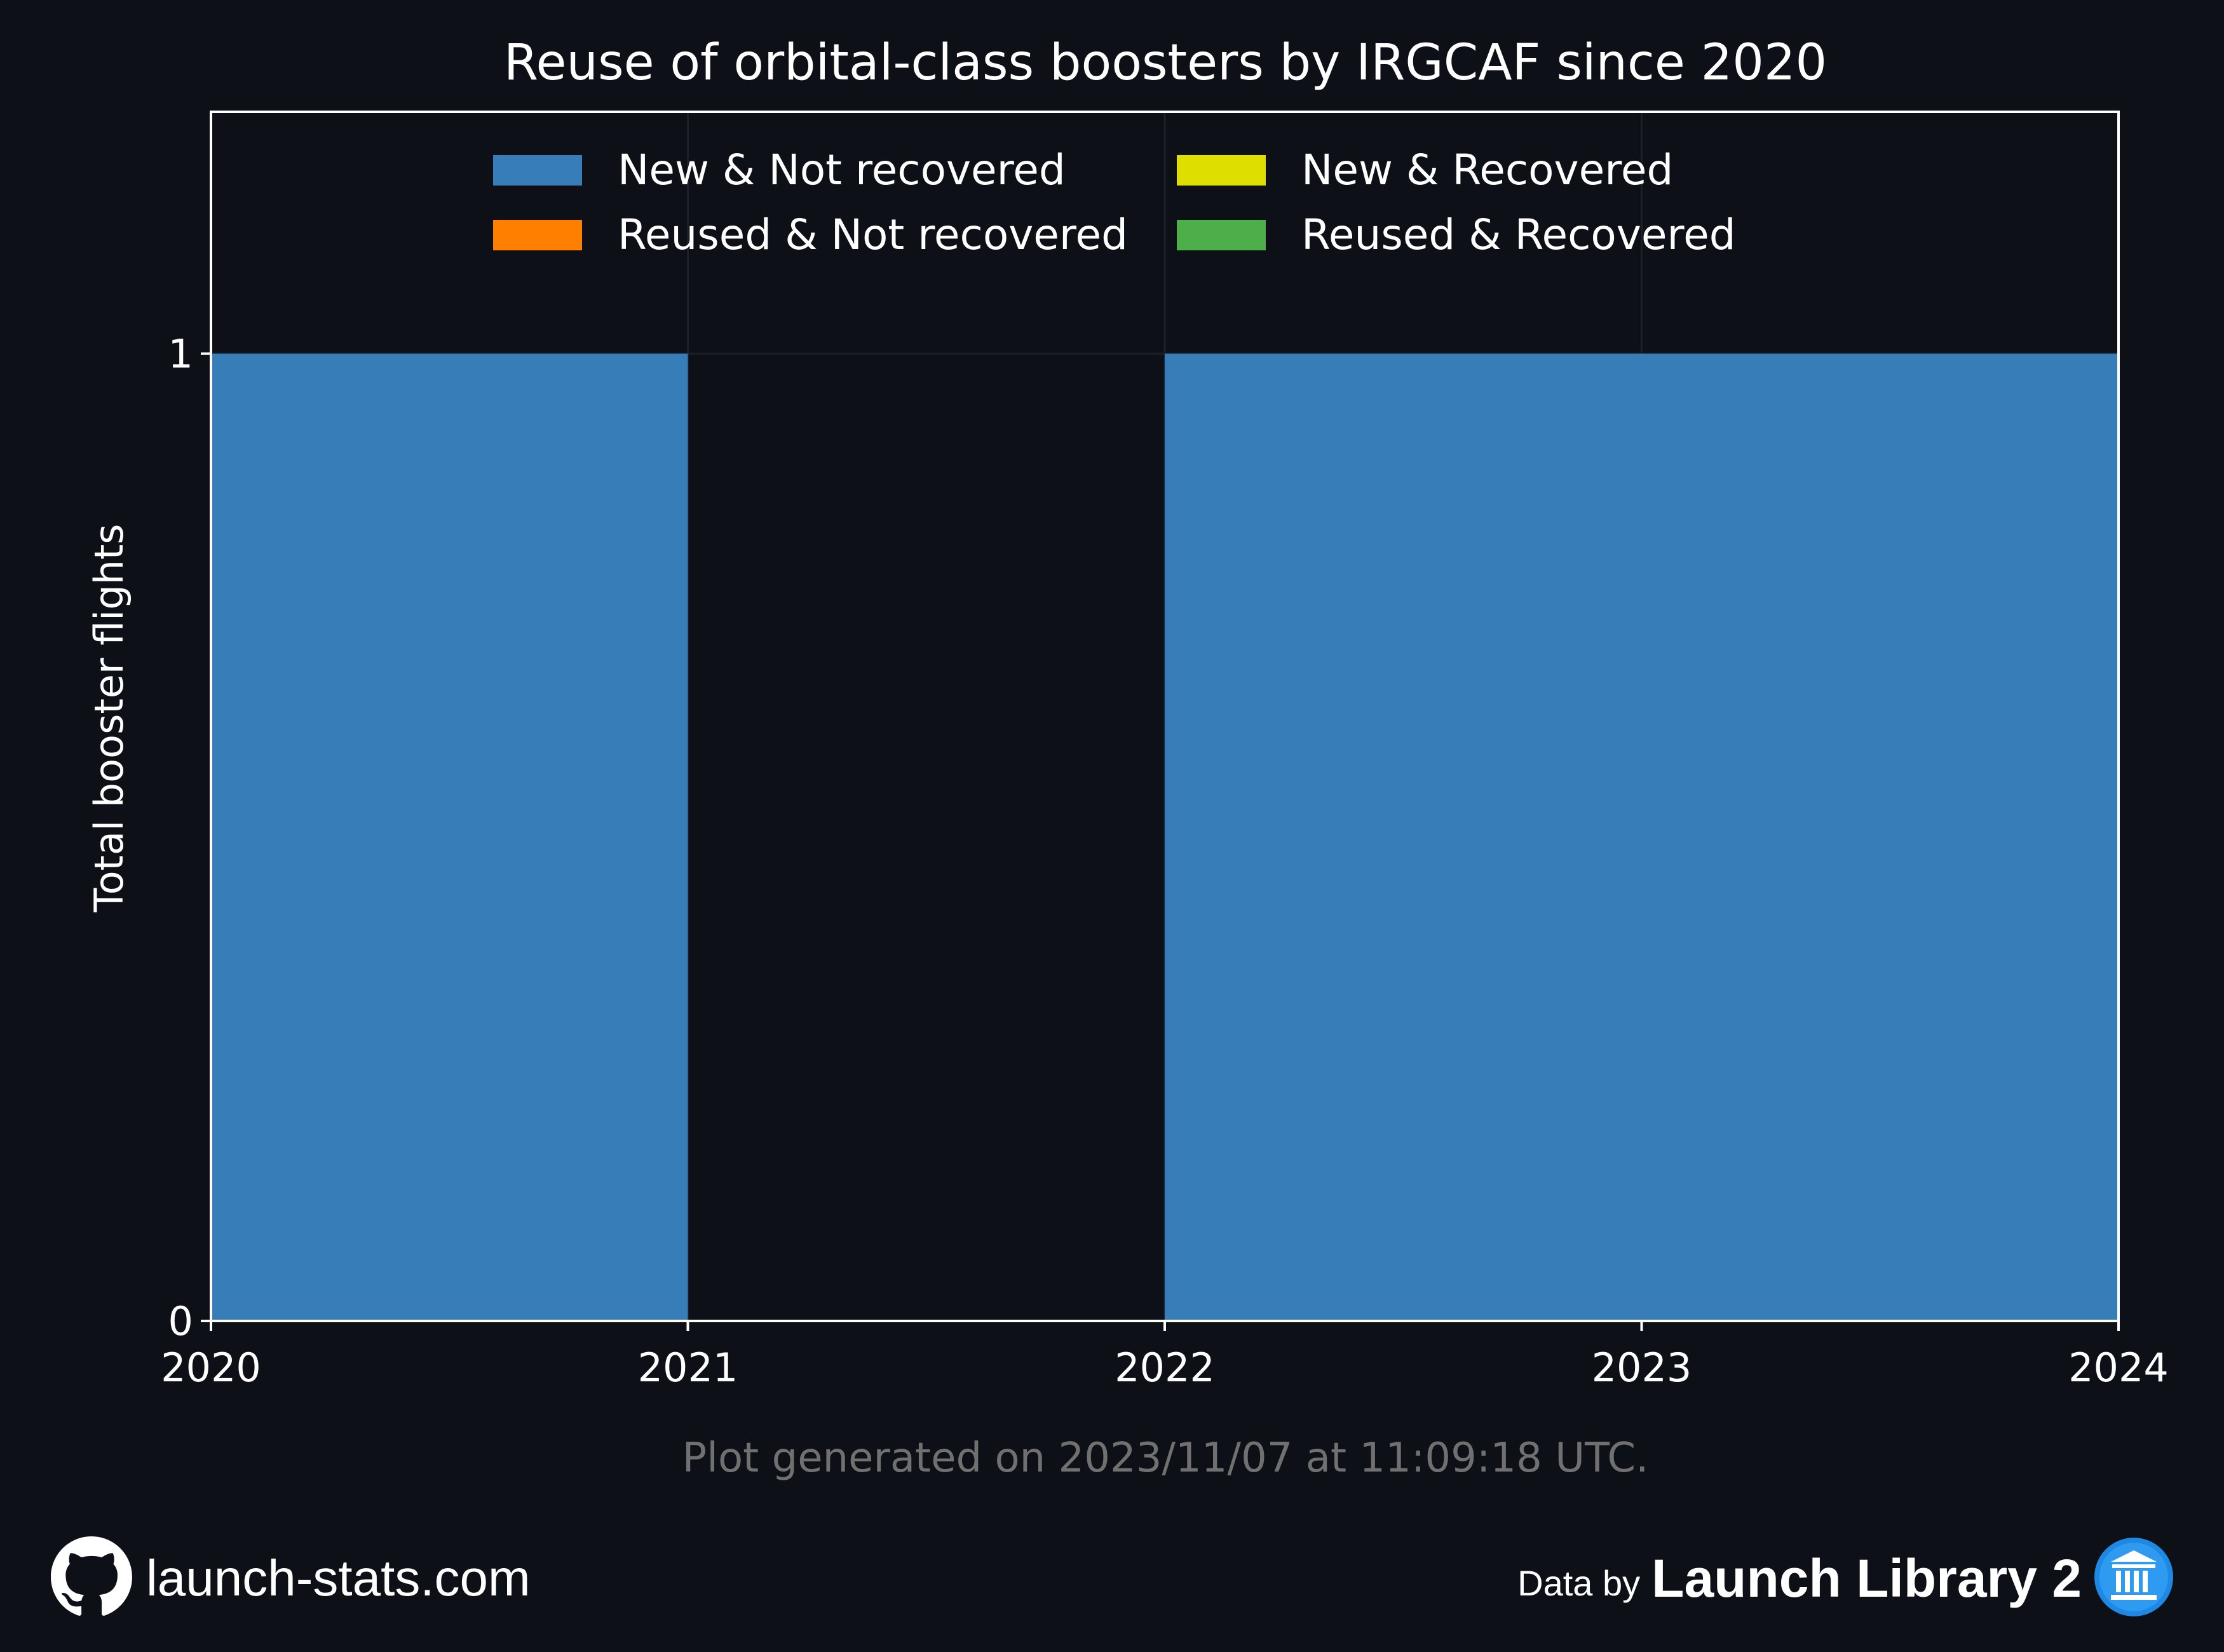 The height and width of the screenshot is (1652, 2224). I want to click on y-axis-label: Total booster flights, so click(109, 718).